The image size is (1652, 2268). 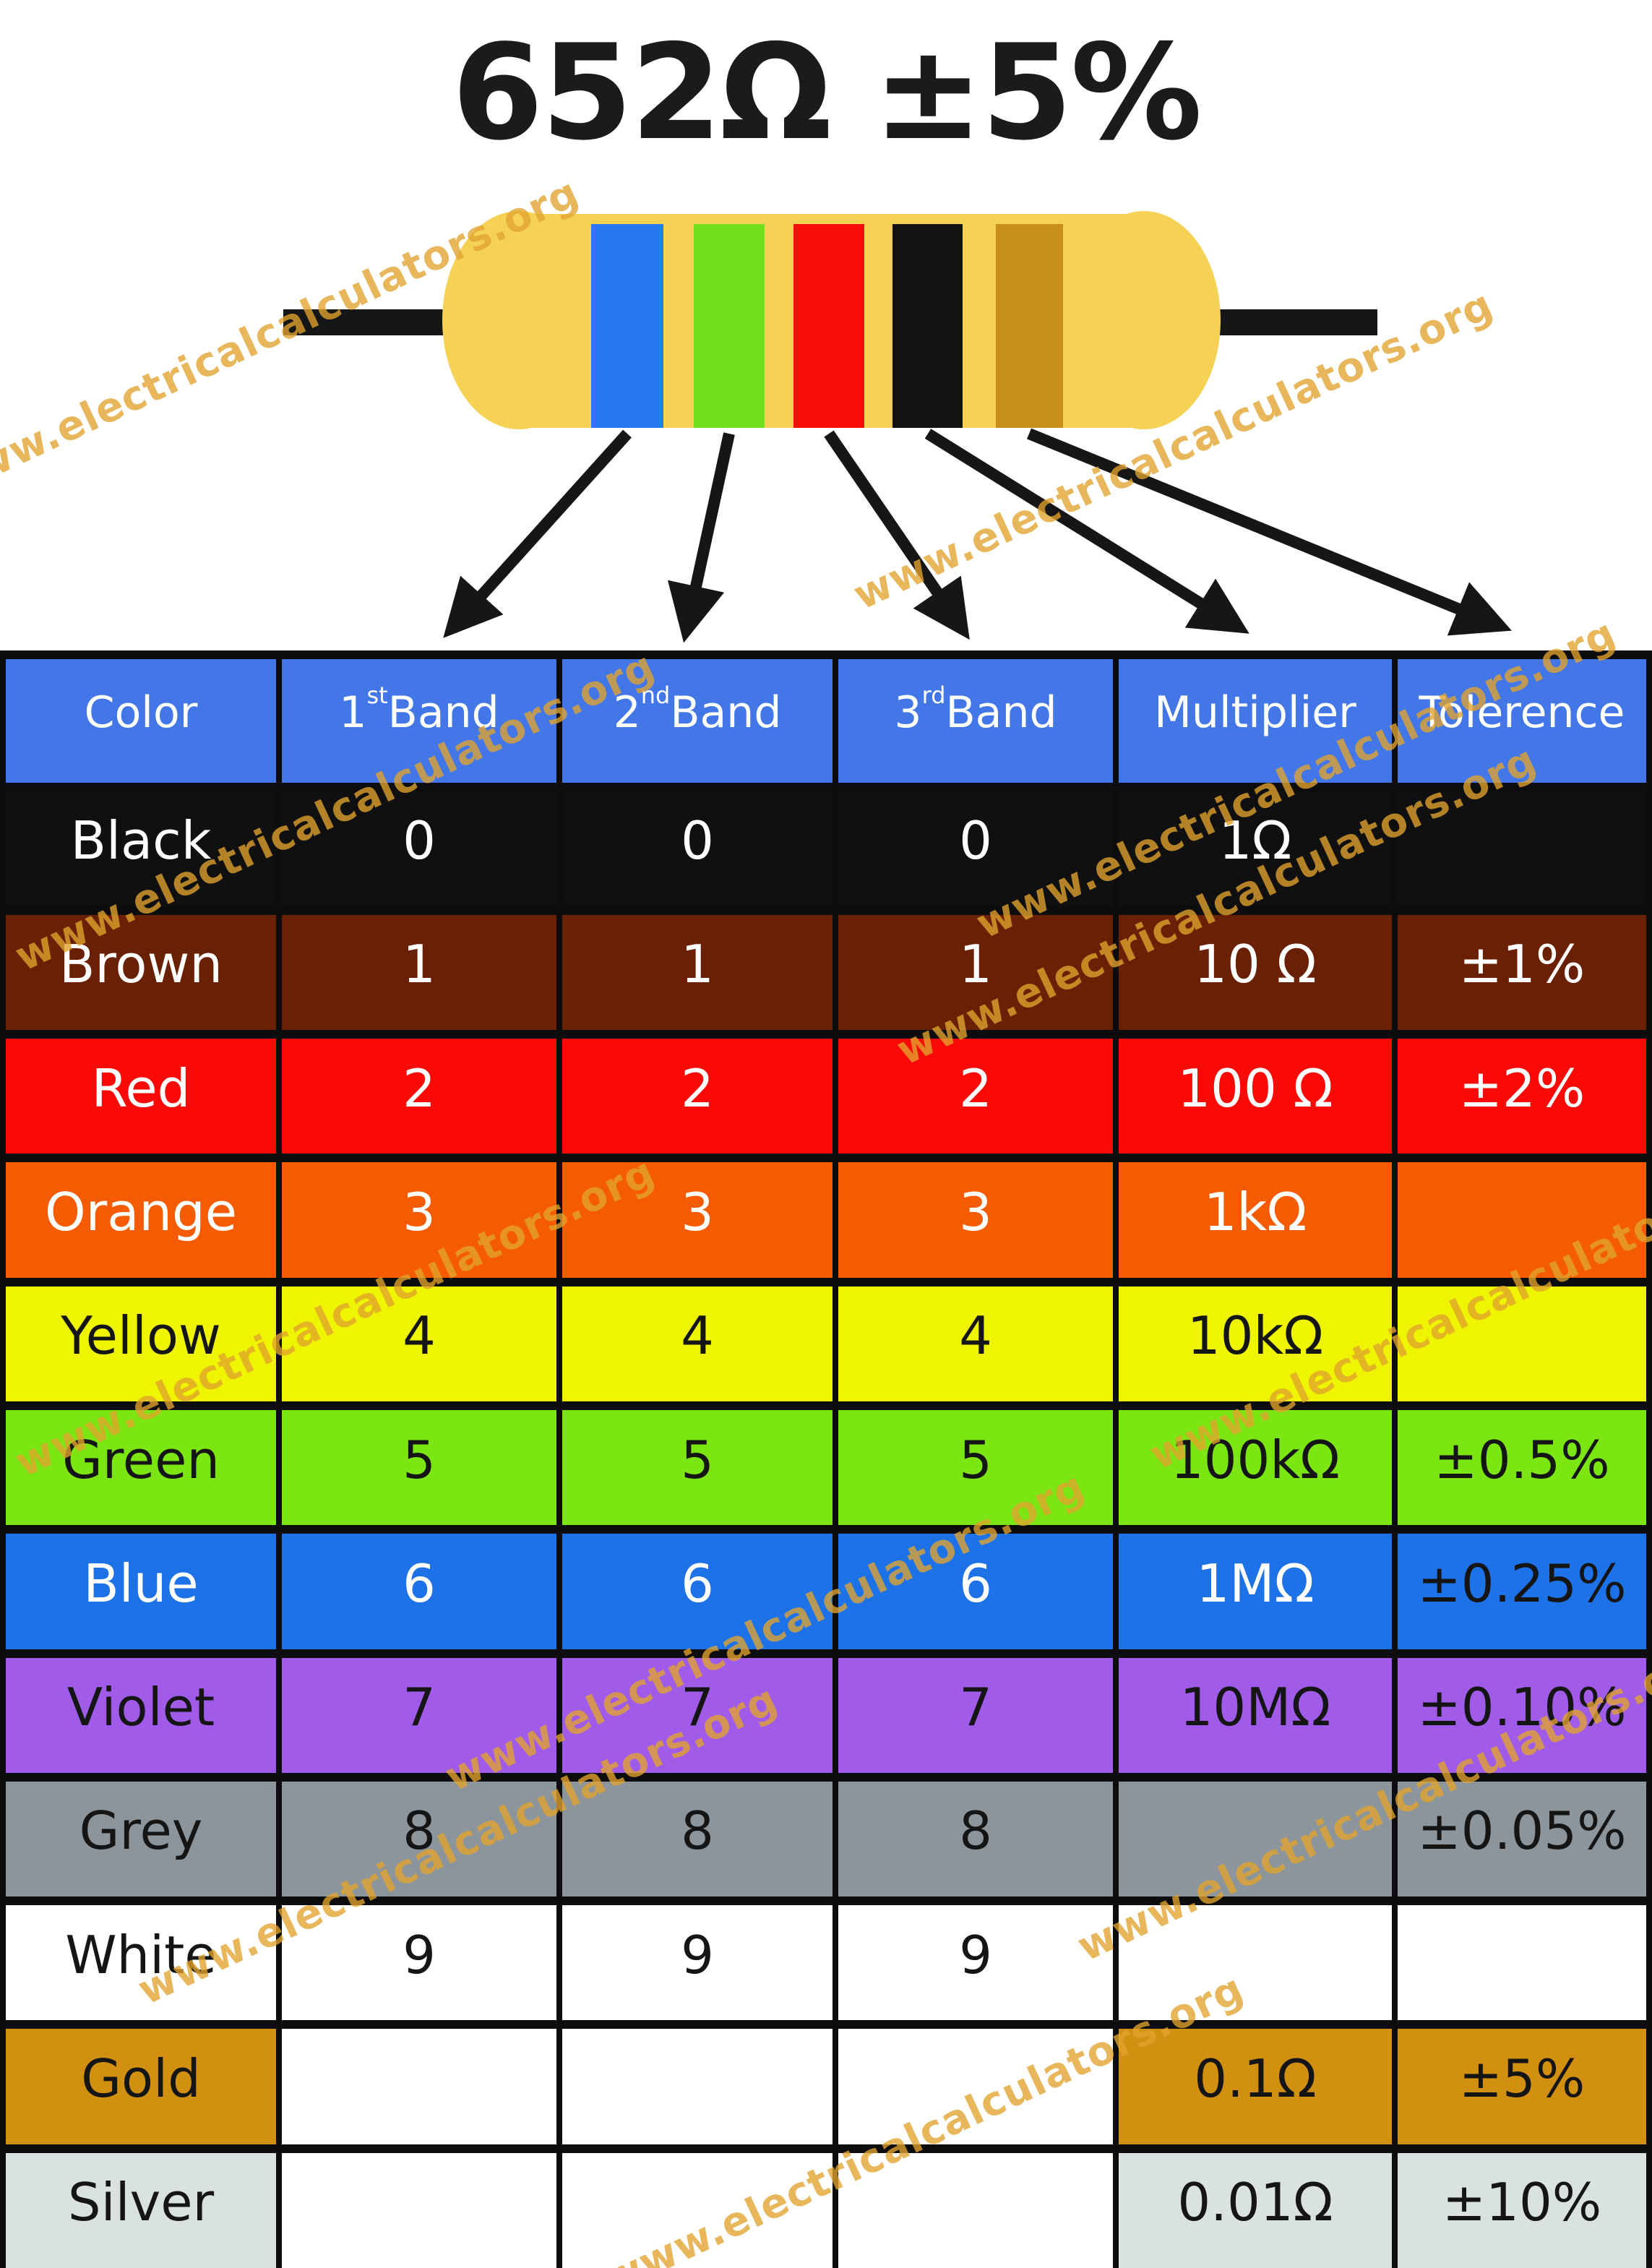 I want to click on blue-band2-cell: 6, so click(x=697, y=1591).